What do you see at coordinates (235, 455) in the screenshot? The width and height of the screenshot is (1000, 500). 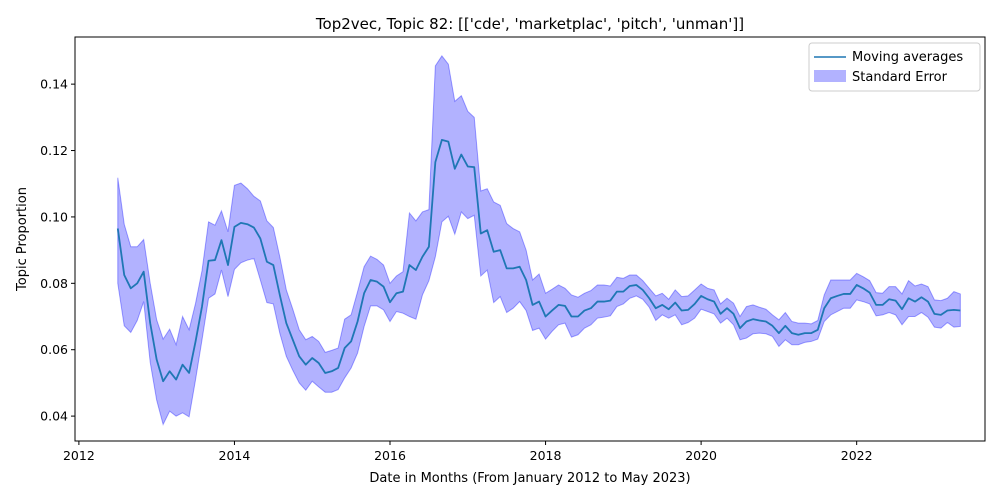 I see `x-tick-label: 2014` at bounding box center [235, 455].